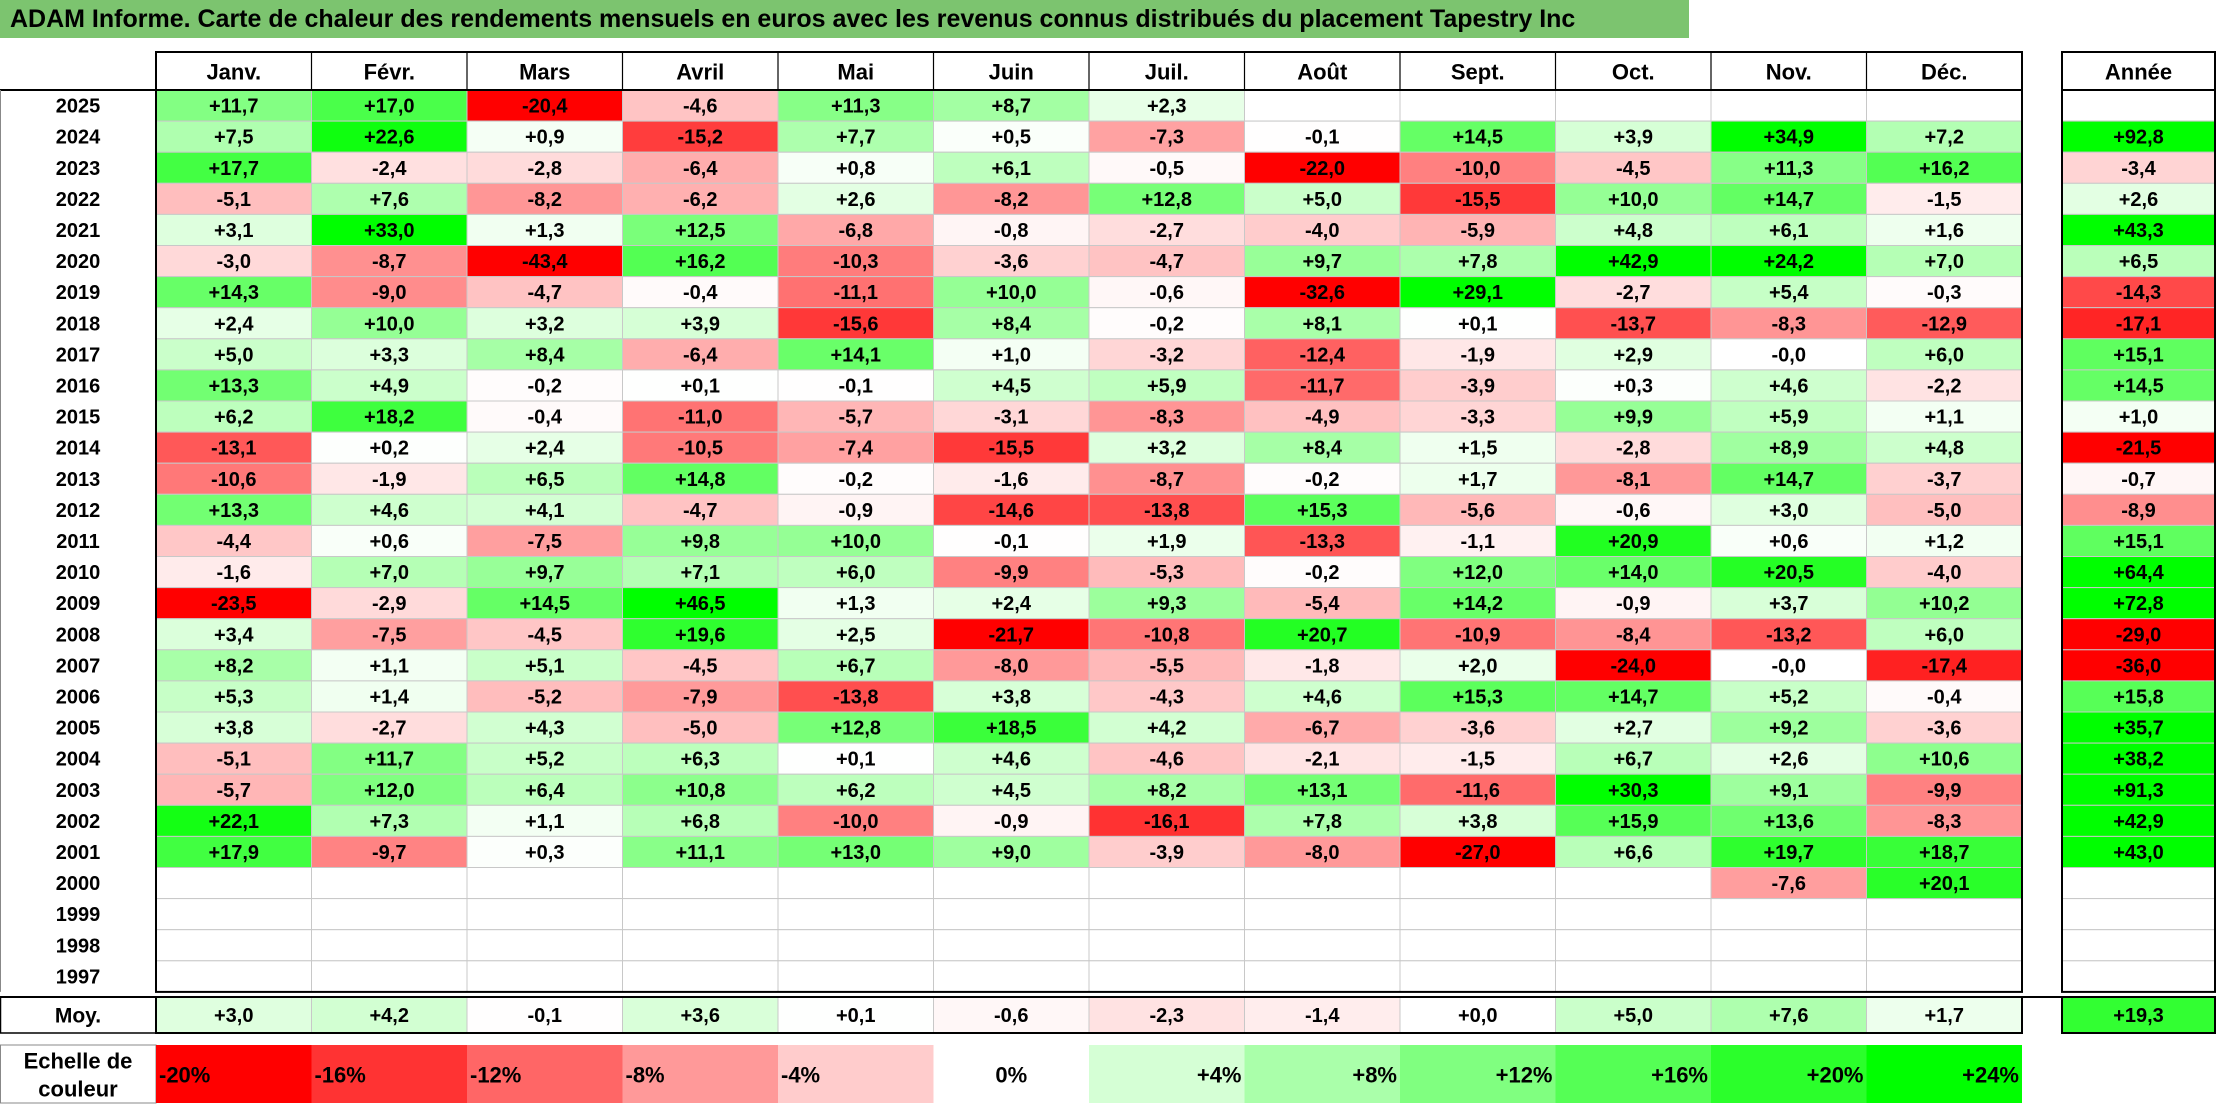 The width and height of the screenshot is (2218, 1106). Describe the element at coordinates (1478, 853) in the screenshot. I see `cell-value: -27,0` at that location.